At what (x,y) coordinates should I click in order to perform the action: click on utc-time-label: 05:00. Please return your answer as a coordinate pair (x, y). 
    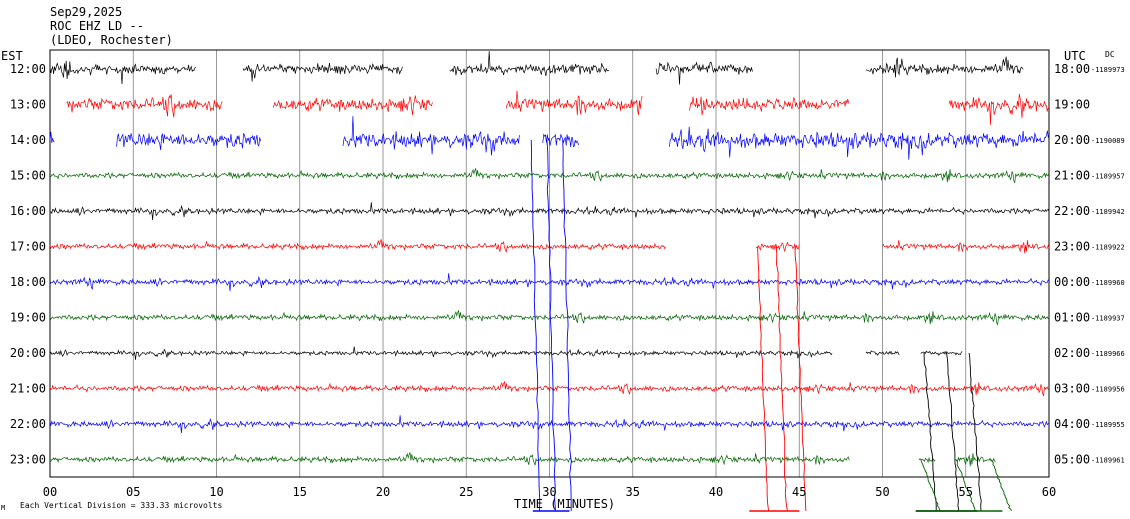
    Looking at the image, I should click on (1072, 460).